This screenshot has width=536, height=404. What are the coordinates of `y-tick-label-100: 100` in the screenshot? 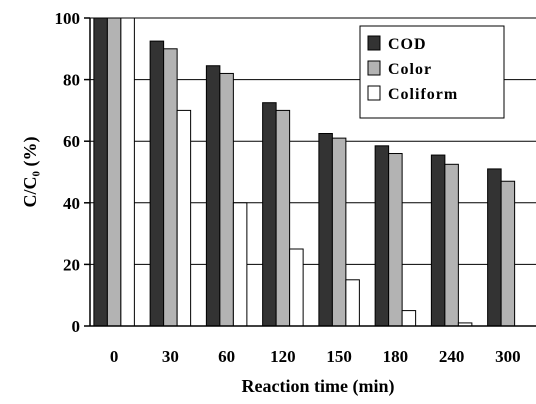 It's located at (68, 18).